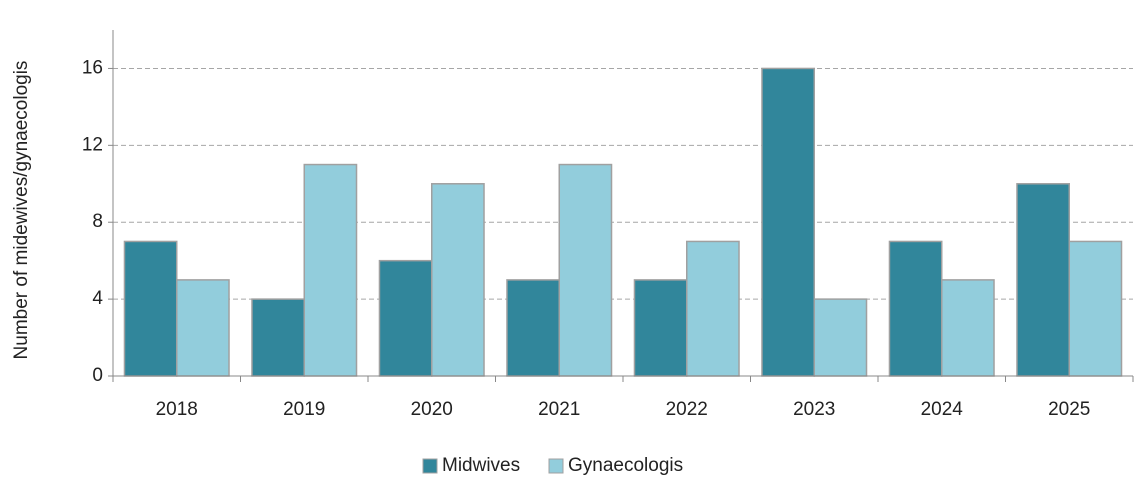 The image size is (1140, 479). What do you see at coordinates (21, 210) in the screenshot?
I see `y-axis-label: Number of midewives/gynaecologis` at bounding box center [21, 210].